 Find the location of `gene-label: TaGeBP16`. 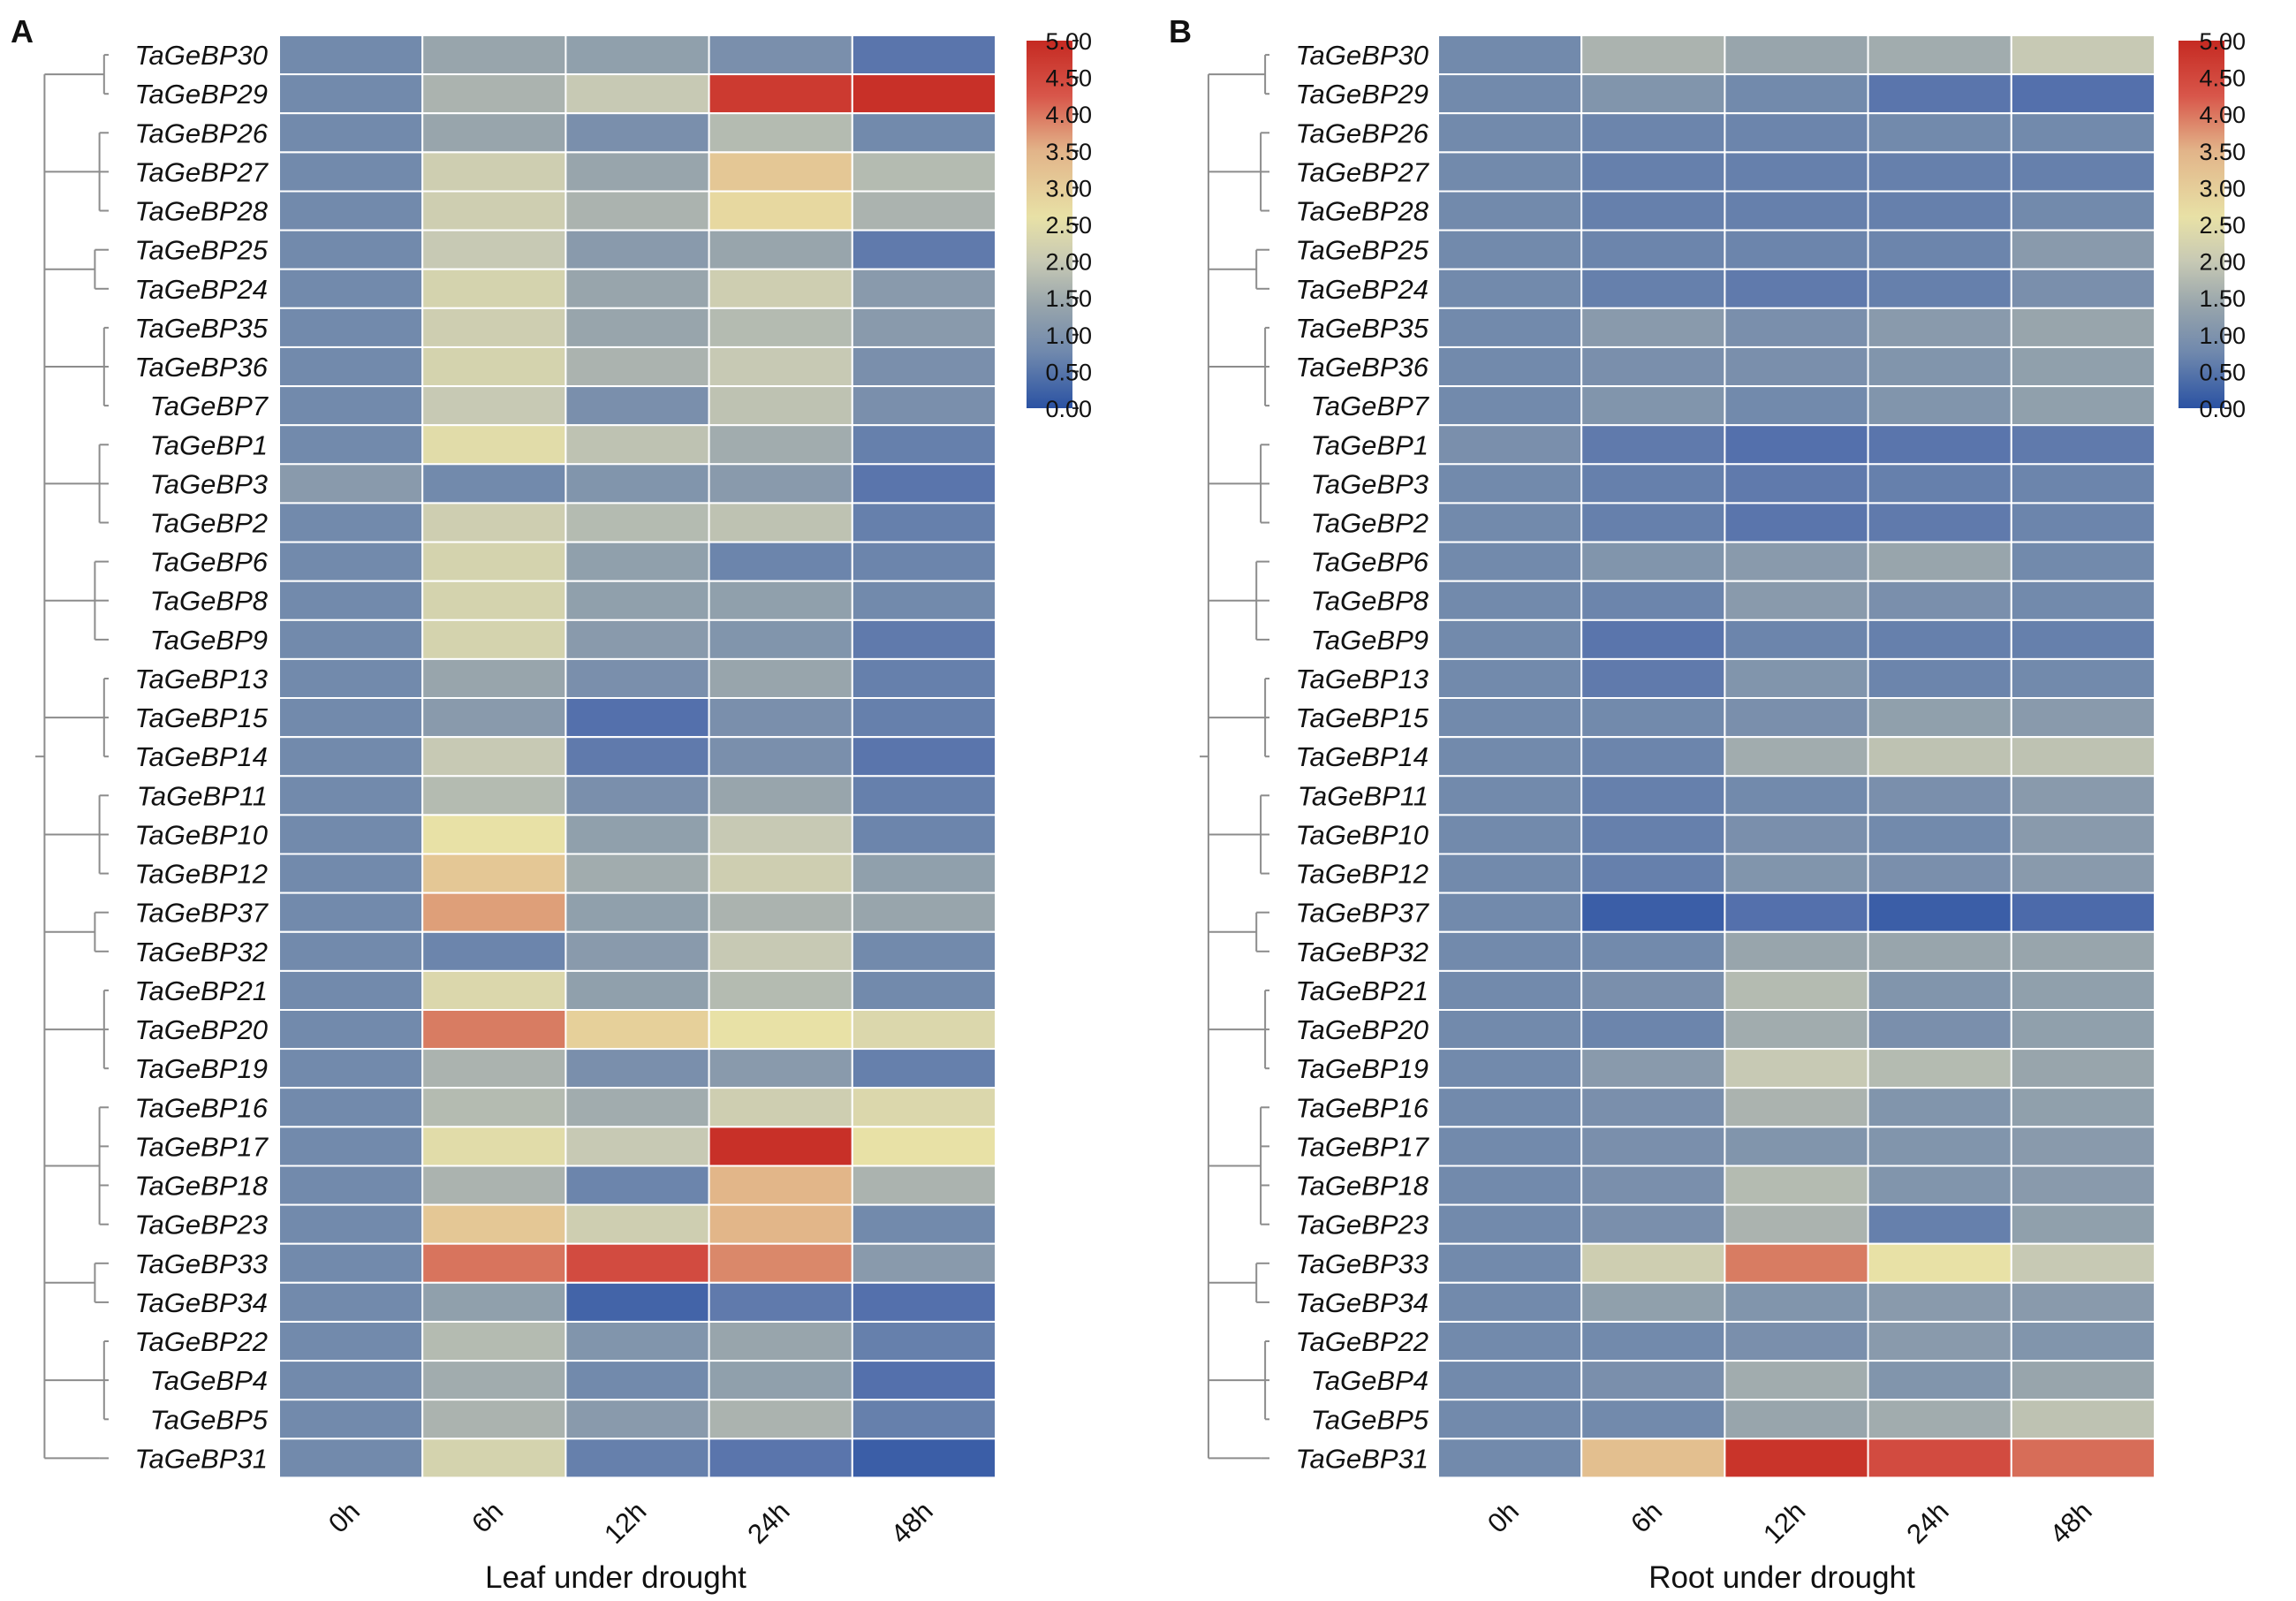

gene-label: TaGeBP16 is located at coordinates (1361, 1107).